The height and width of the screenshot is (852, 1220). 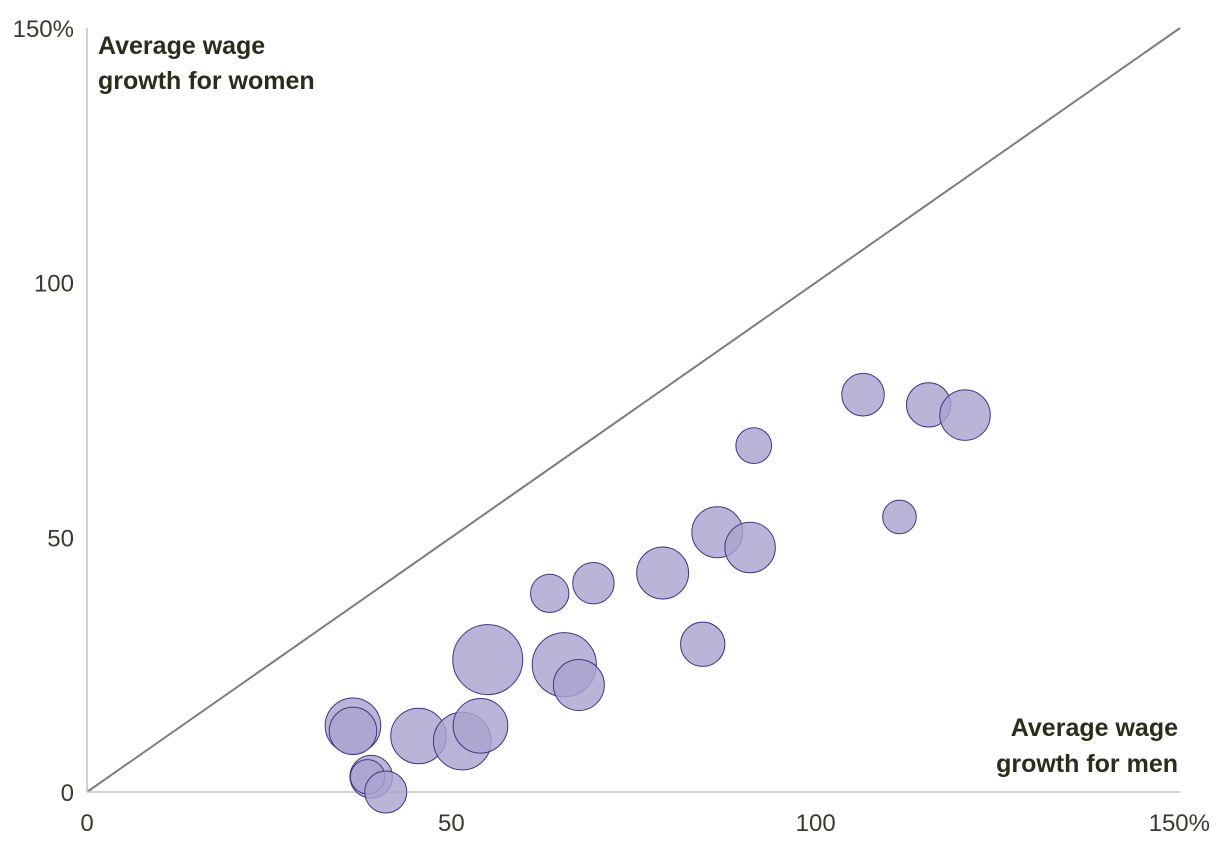 What do you see at coordinates (86, 823) in the screenshot?
I see `x-tick-label: 0` at bounding box center [86, 823].